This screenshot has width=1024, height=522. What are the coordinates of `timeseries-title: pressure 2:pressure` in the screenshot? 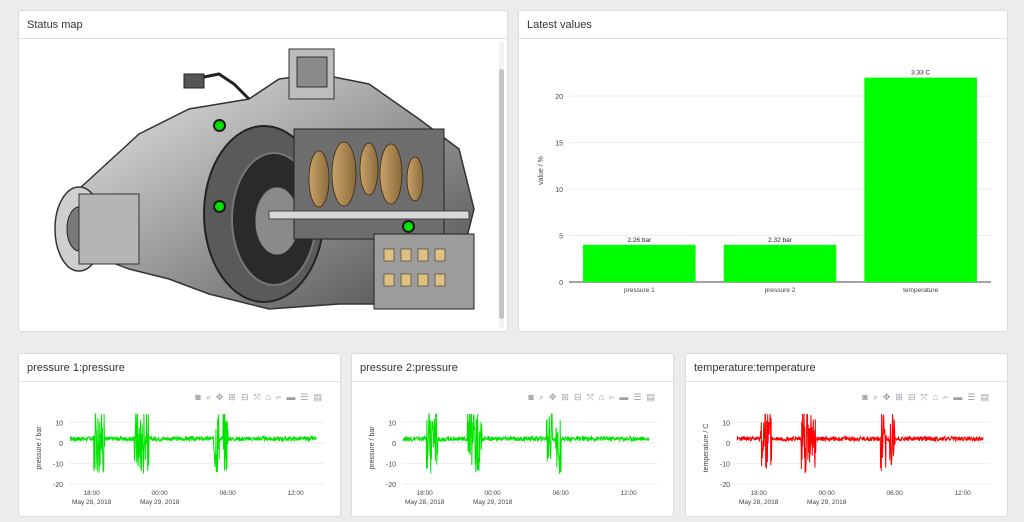 It's located at (409, 367).